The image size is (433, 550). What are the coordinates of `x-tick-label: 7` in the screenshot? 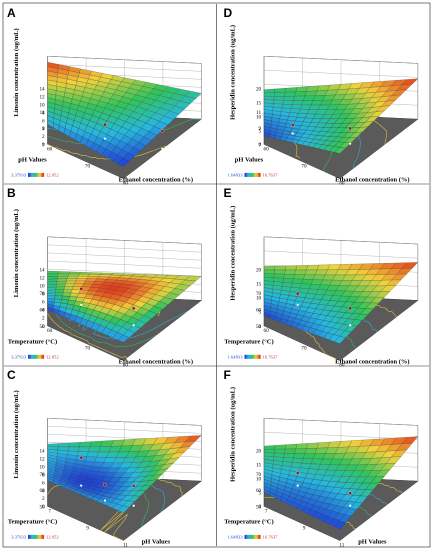 It's located at (49, 511).